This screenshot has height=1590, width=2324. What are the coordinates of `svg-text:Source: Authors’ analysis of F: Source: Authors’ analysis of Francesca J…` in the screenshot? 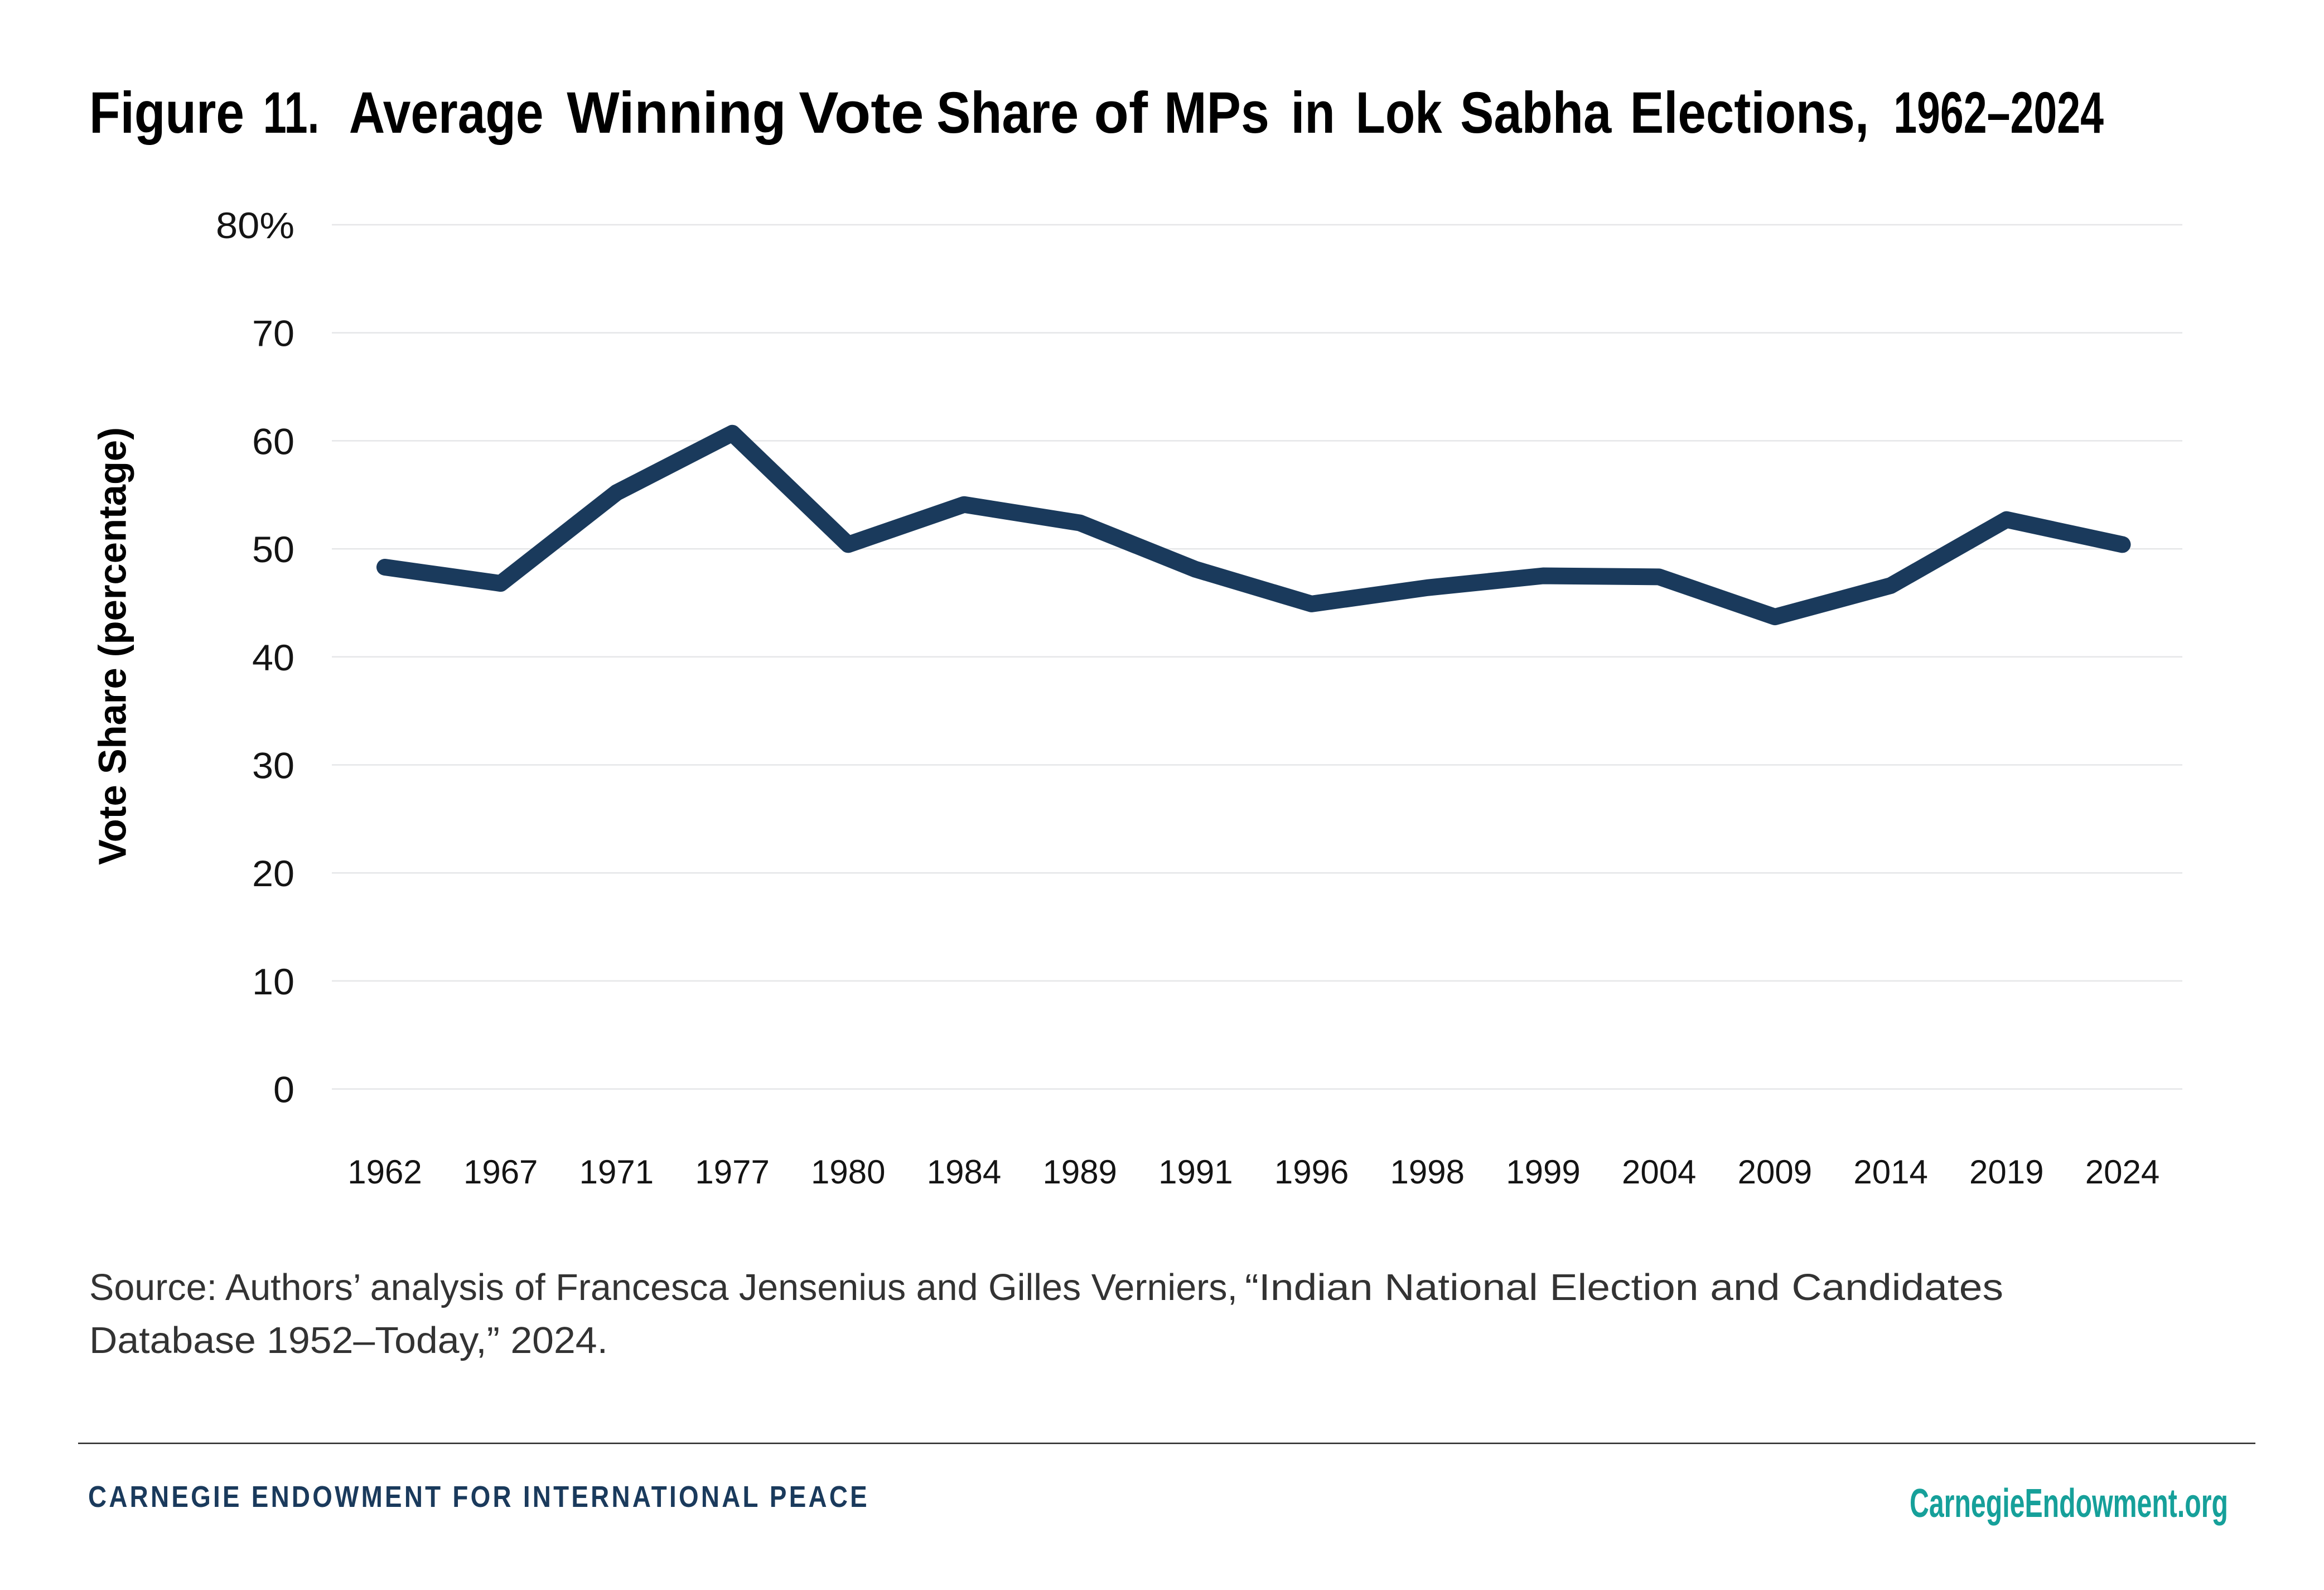 It's located at (663, 1287).